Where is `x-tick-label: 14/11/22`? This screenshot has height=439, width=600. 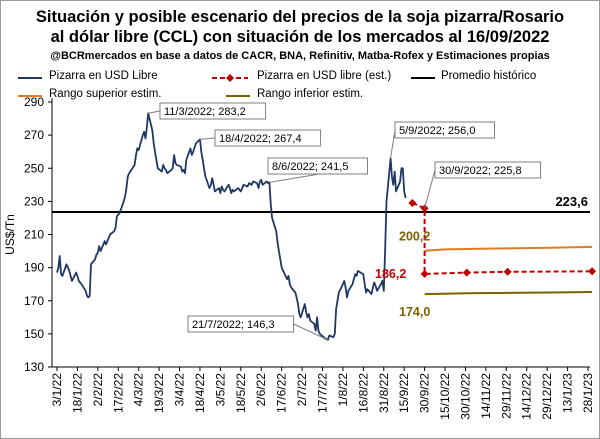 x-tick-label: 14/11/22 is located at coordinates (486, 396).